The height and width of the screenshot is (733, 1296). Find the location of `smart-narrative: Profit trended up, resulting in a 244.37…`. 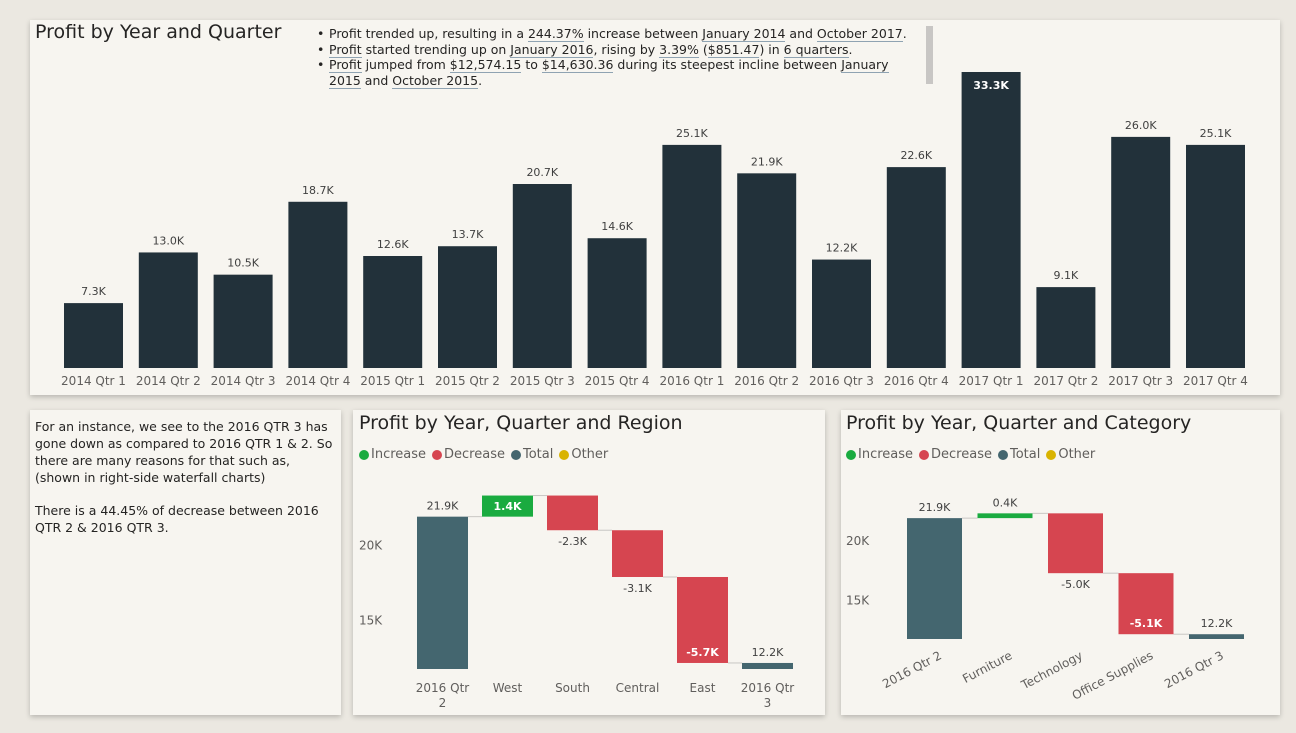

smart-narrative: Profit trended up, resulting in a 244.37… is located at coordinates (617, 57).